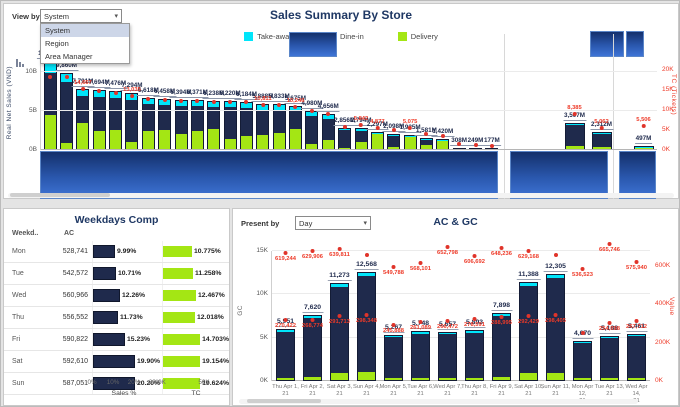  I want to click on gc-value-label: 5,188, so click(609, 329).